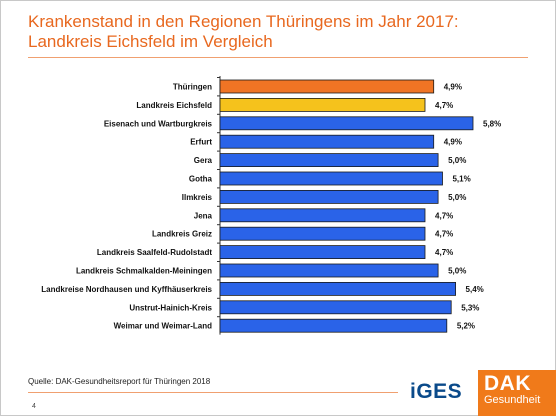 The image size is (556, 416). I want to click on category-label: Gotha, so click(201, 179).